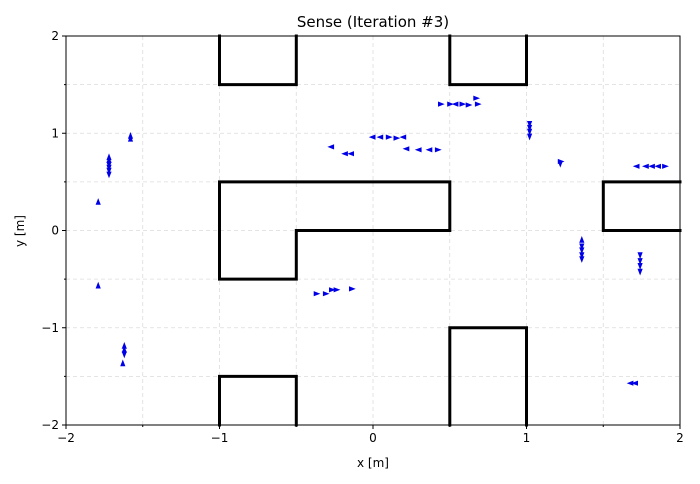 The image size is (700, 484). What do you see at coordinates (66, 438) in the screenshot?
I see `x-tick-label: −2` at bounding box center [66, 438].